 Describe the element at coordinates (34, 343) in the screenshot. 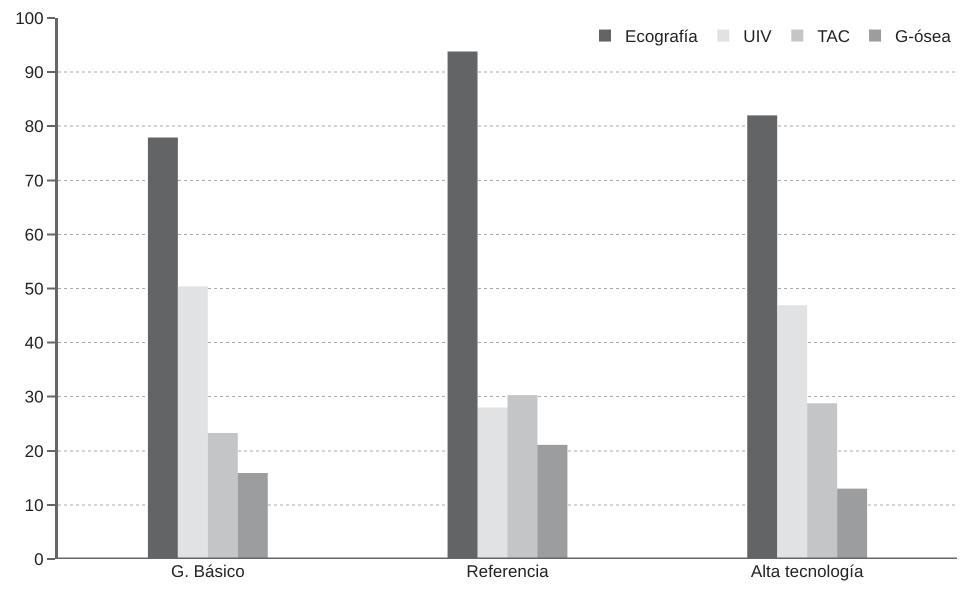

I see `y-tick-label: 40` at that location.